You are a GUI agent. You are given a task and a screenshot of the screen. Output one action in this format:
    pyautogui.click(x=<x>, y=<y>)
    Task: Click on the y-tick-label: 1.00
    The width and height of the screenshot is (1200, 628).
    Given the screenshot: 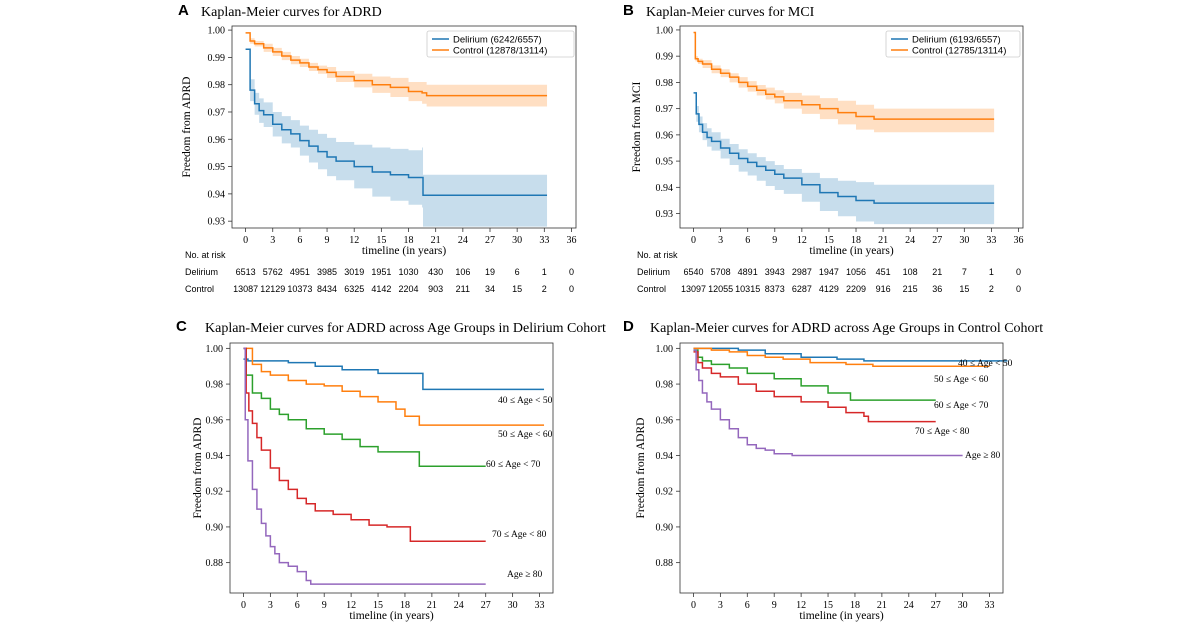 What is the action you would take?
    pyautogui.click(x=215, y=349)
    